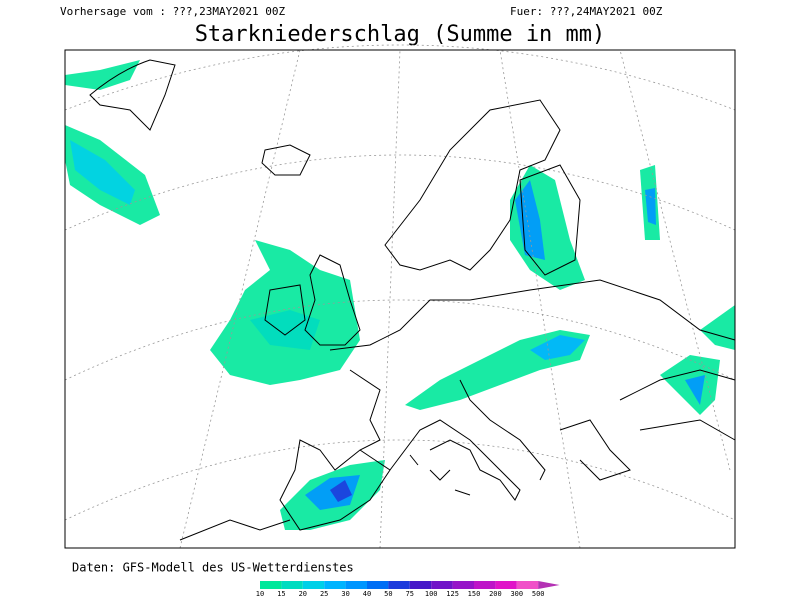 The width and height of the screenshot is (800, 600). I want to click on colorbar-label: 10, so click(260, 594).